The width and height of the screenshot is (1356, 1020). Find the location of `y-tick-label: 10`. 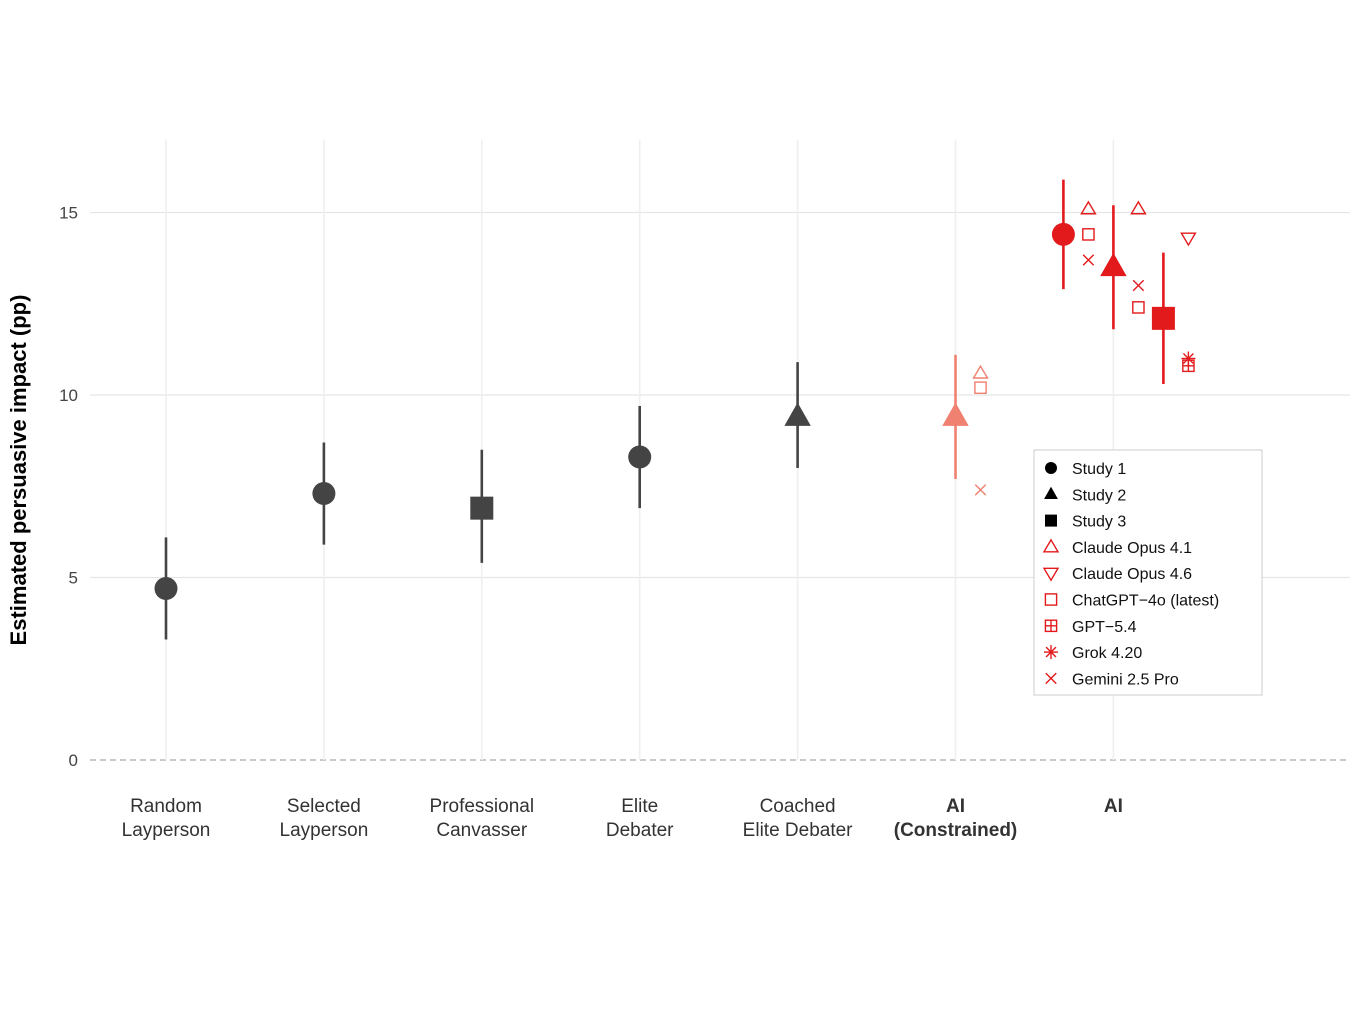

y-tick-label: 10 is located at coordinates (68, 395).